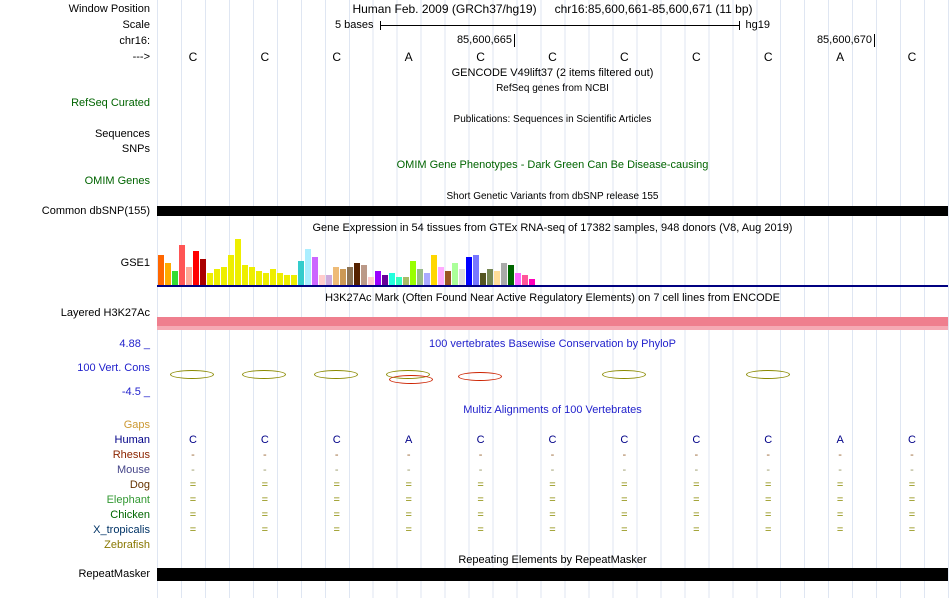 This screenshot has height=598, width=950. What do you see at coordinates (552, 25) in the screenshot?
I see `scale-track: 5 bases hg19` at bounding box center [552, 25].